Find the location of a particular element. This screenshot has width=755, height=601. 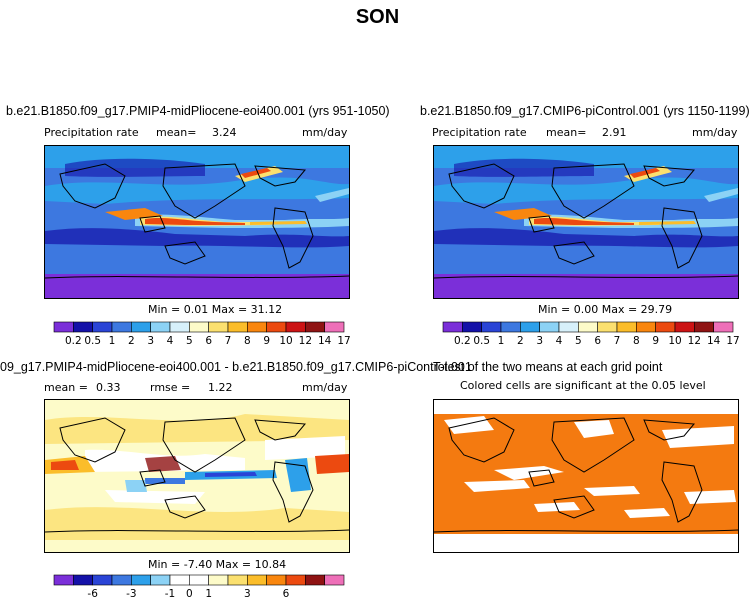

panel3-colorbar: -6 -3 -1 0 1 3 6 is located at coordinates (199, 587).